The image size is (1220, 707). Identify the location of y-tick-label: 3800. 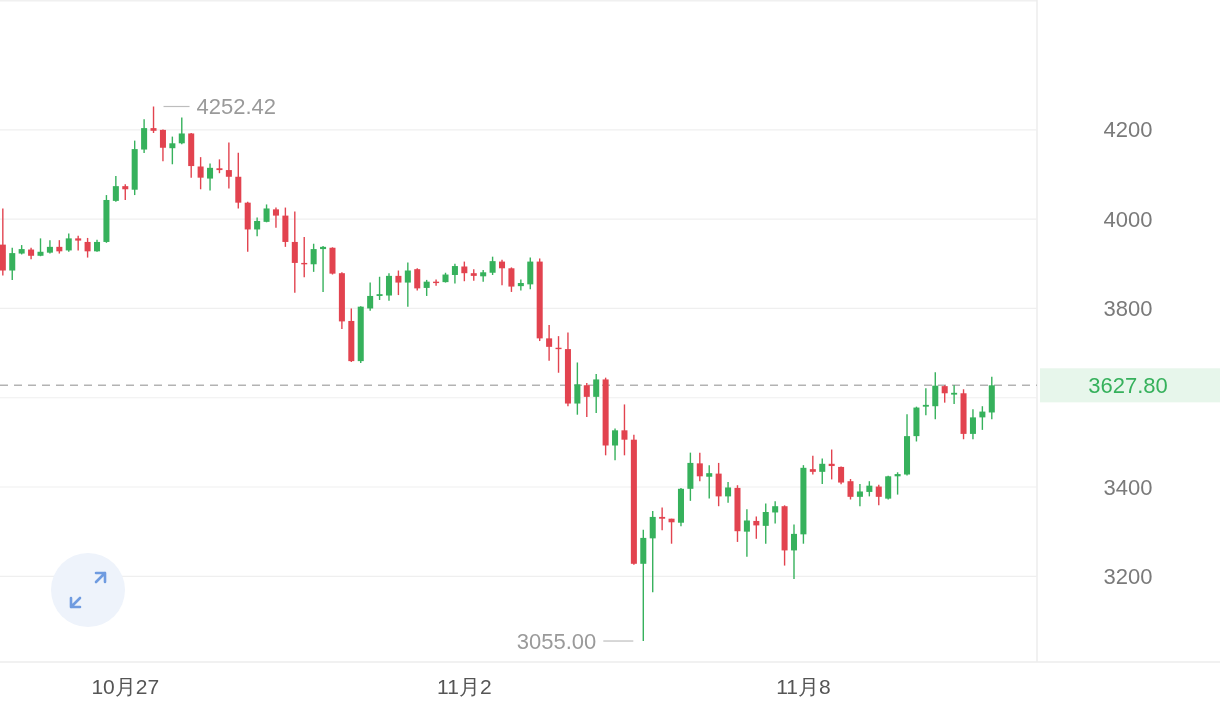
(1128, 308).